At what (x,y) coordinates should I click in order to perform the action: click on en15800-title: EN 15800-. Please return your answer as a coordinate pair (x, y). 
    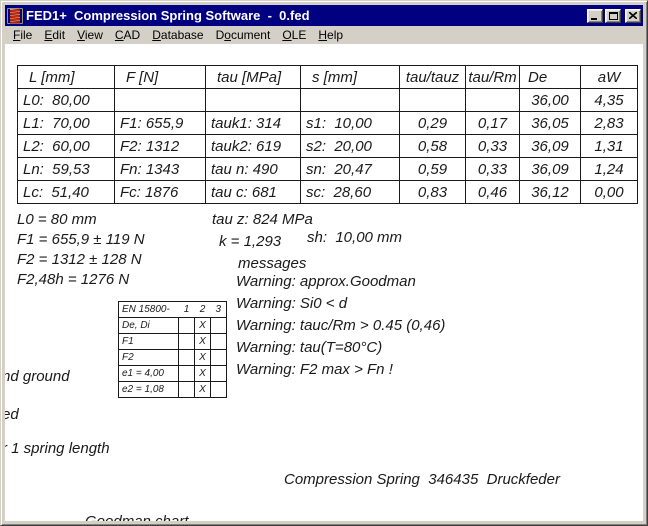
    Looking at the image, I should click on (148, 309).